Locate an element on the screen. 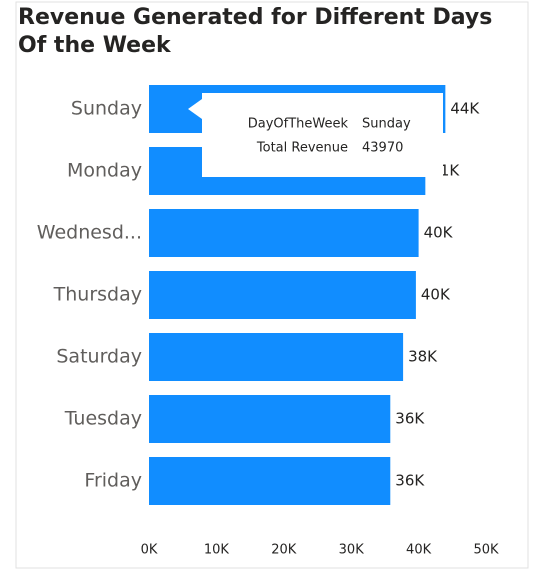  tooltip-value: 43970 is located at coordinates (382, 148).